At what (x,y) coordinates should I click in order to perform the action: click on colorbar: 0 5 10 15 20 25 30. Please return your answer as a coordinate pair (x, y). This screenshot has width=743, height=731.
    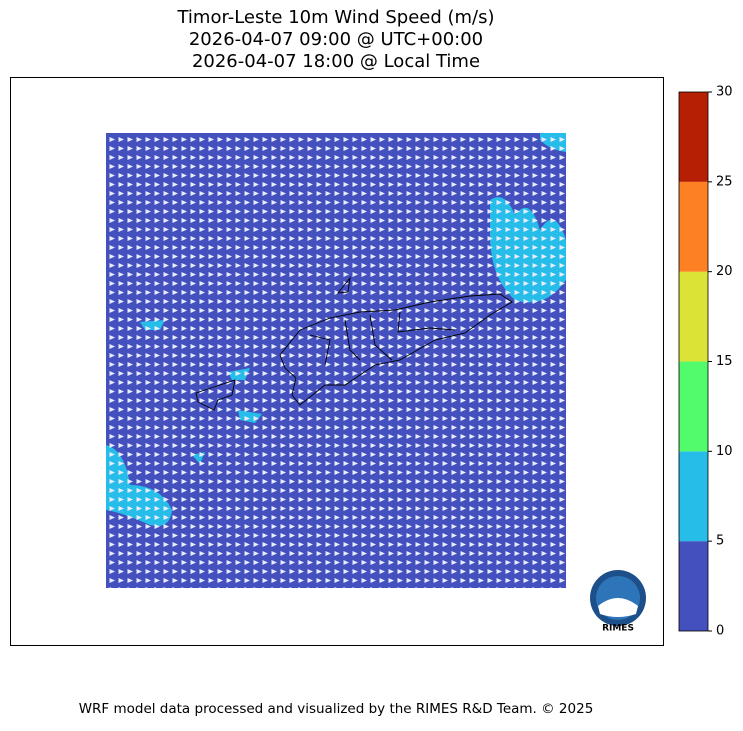
    Looking at the image, I should click on (705, 362).